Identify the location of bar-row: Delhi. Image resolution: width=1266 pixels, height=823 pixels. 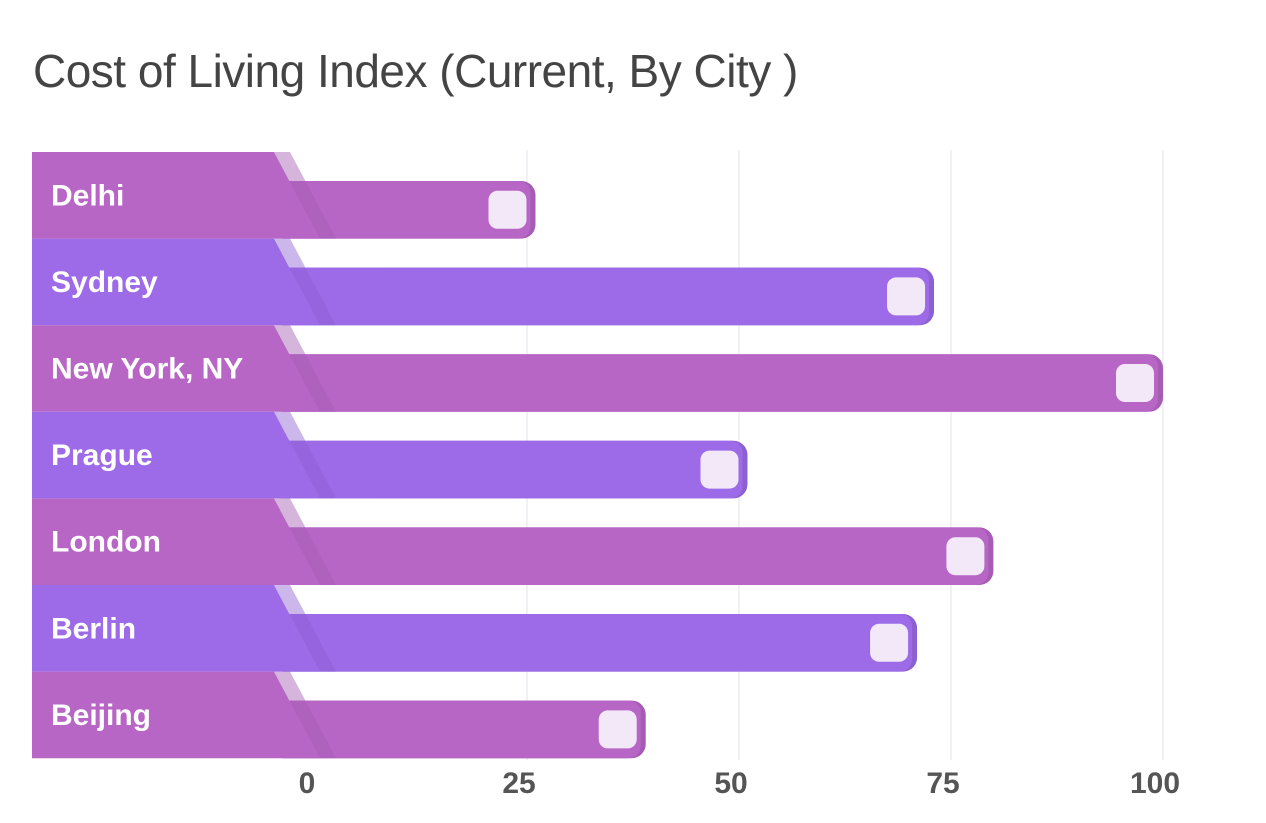
(284, 195).